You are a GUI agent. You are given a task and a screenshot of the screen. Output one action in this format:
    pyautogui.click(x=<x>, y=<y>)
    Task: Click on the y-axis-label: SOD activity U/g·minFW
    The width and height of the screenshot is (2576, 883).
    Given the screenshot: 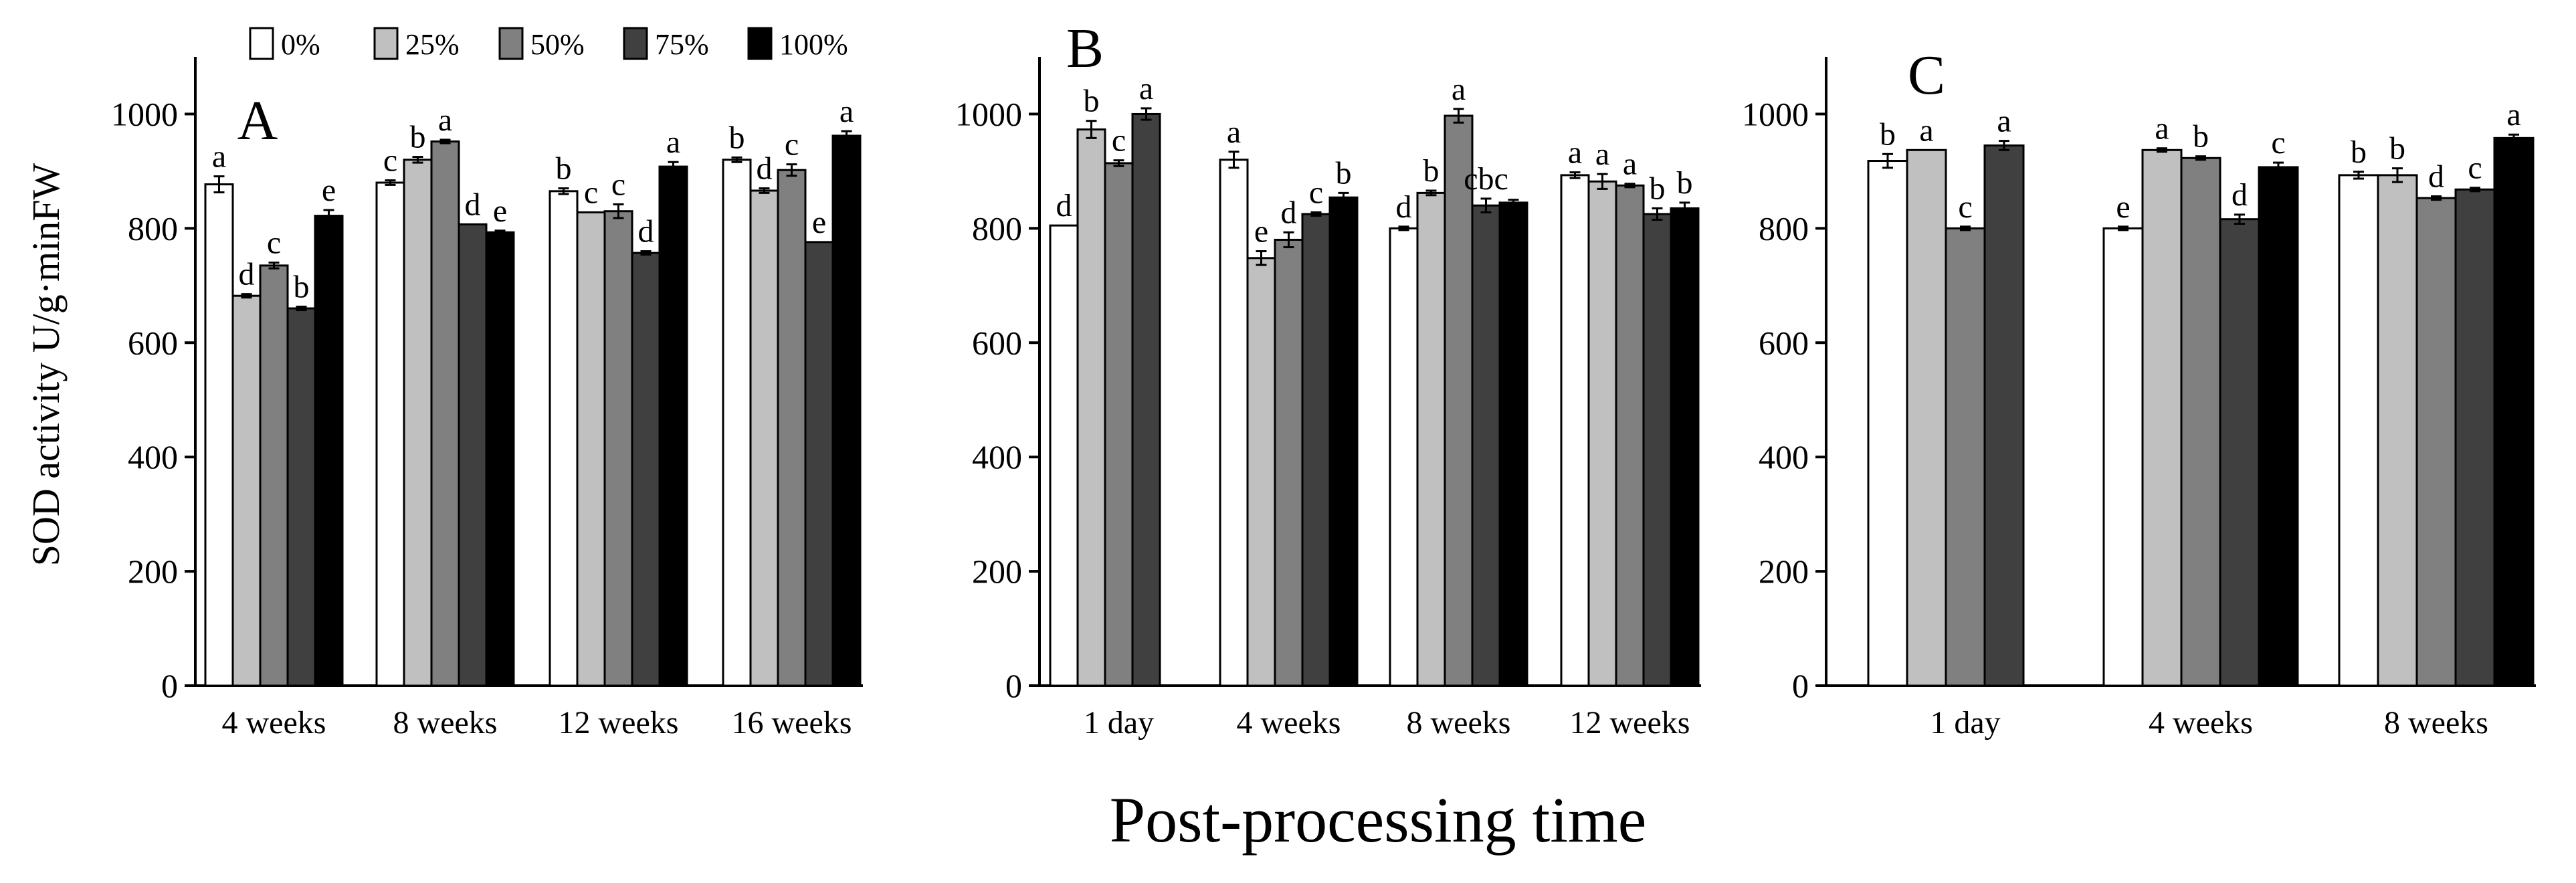 What is the action you would take?
    pyautogui.click(x=46, y=364)
    